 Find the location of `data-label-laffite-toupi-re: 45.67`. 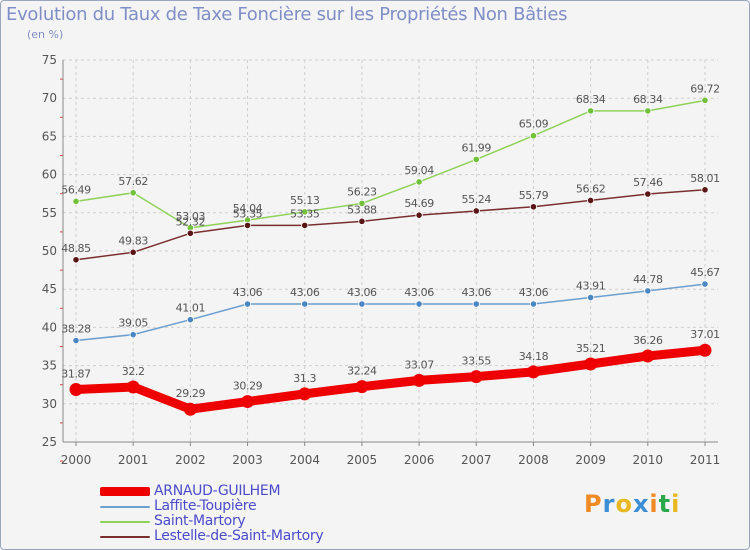

data-label-laffite-toupi-re: 45.67 is located at coordinates (705, 272).